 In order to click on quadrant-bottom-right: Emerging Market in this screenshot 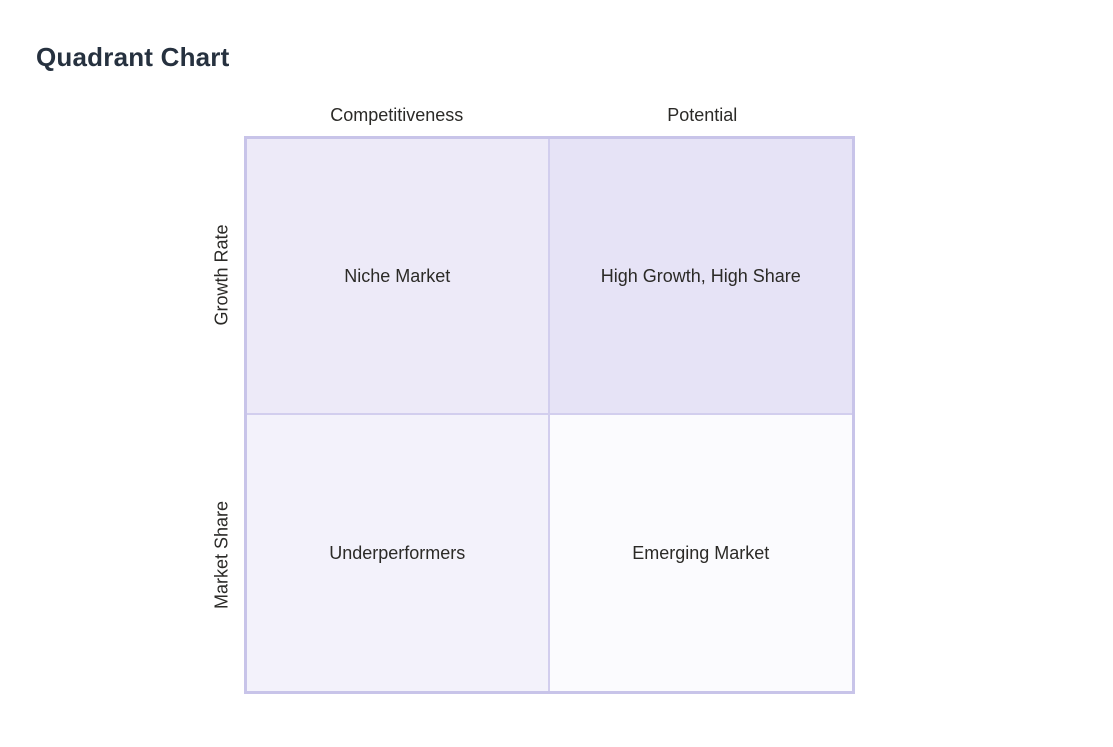, I will do `click(700, 553)`.